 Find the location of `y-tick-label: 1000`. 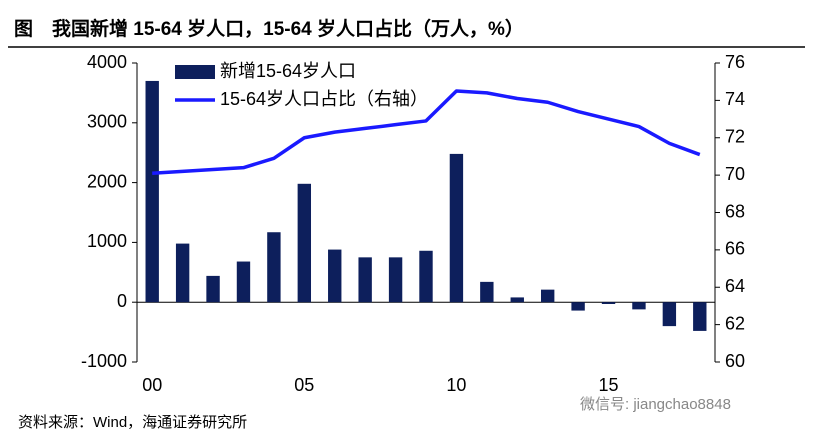

y-tick-label: 1000 is located at coordinates (107, 241).